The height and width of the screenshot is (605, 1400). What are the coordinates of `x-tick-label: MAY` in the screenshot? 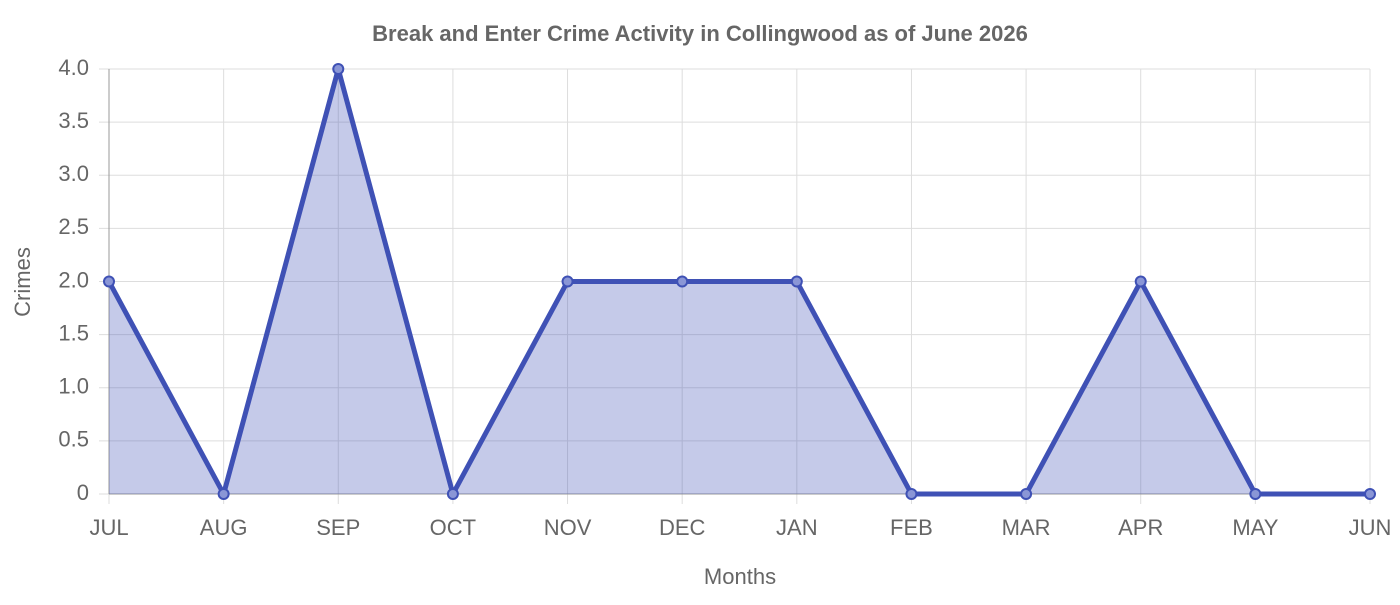 It's located at (1255, 527).